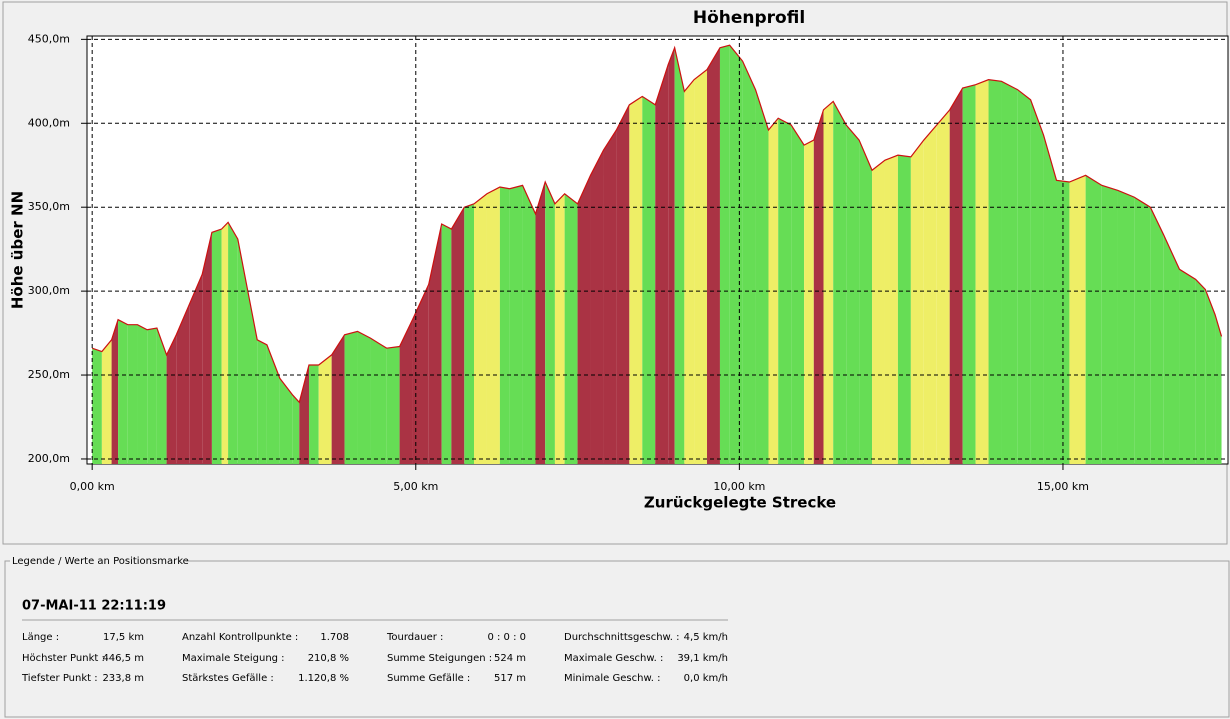 The width and height of the screenshot is (1230, 719). I want to click on stat-value: 210,8 %, so click(328, 658).